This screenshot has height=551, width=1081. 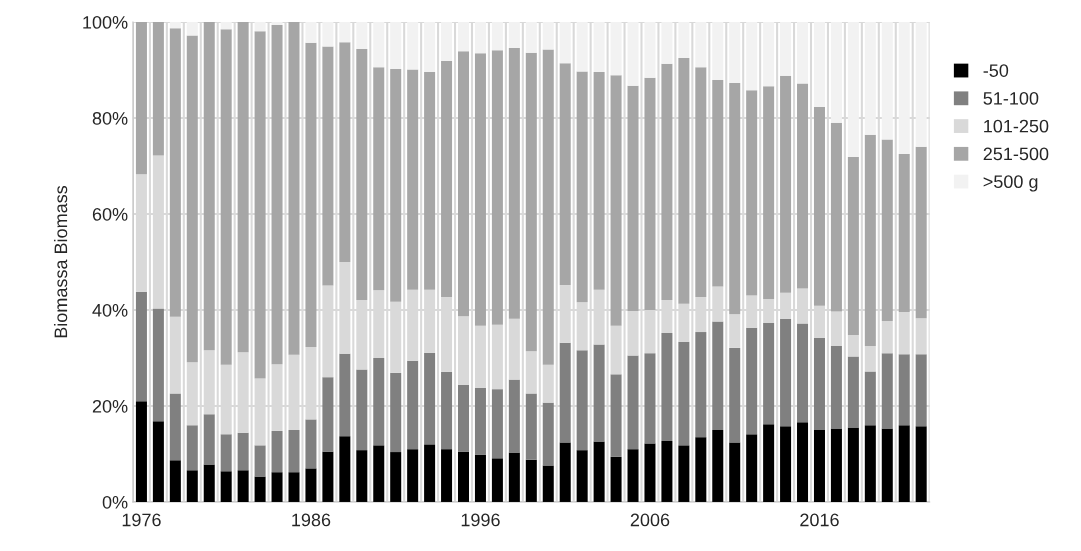 I want to click on legend-label: 101-250, so click(x=1016, y=126).